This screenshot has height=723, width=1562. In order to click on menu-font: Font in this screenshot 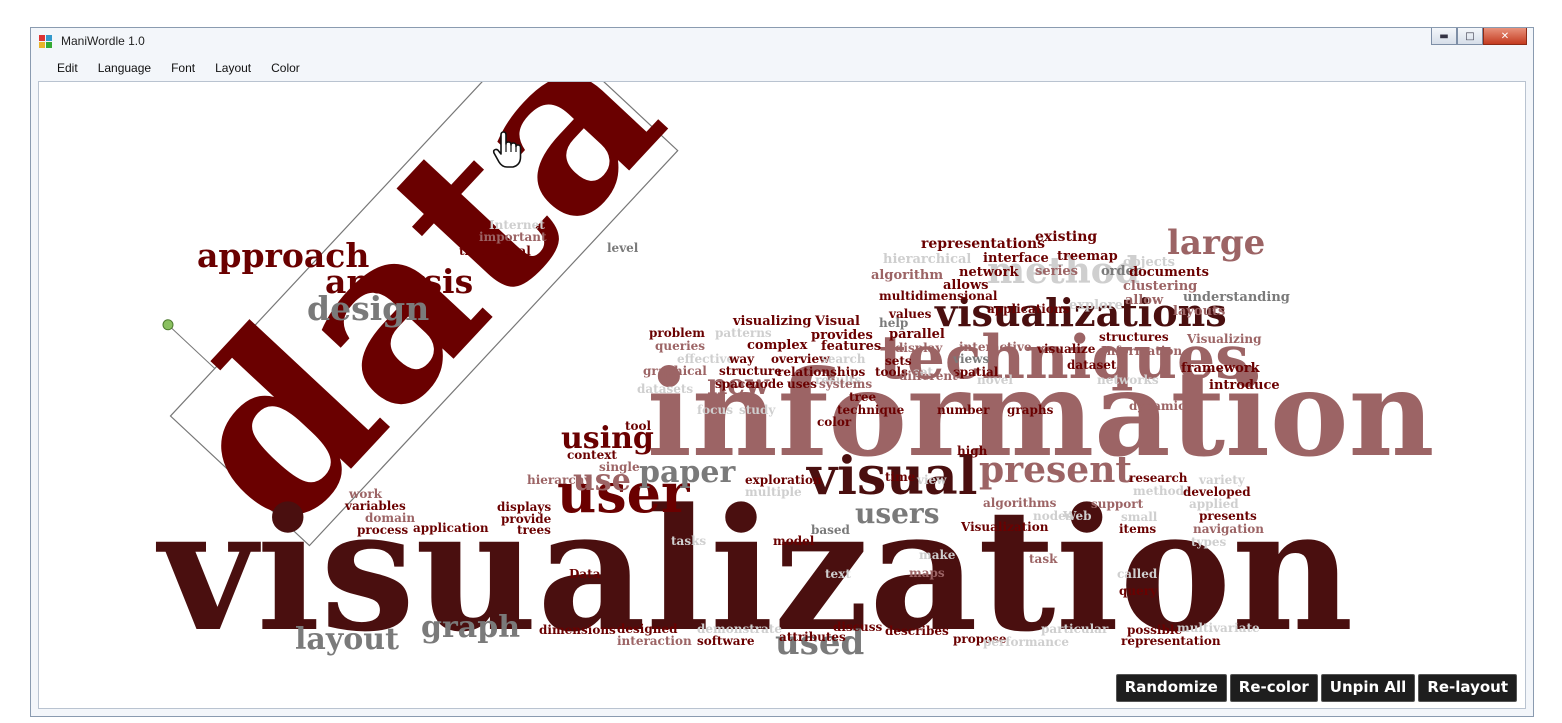, I will do `click(183, 68)`.